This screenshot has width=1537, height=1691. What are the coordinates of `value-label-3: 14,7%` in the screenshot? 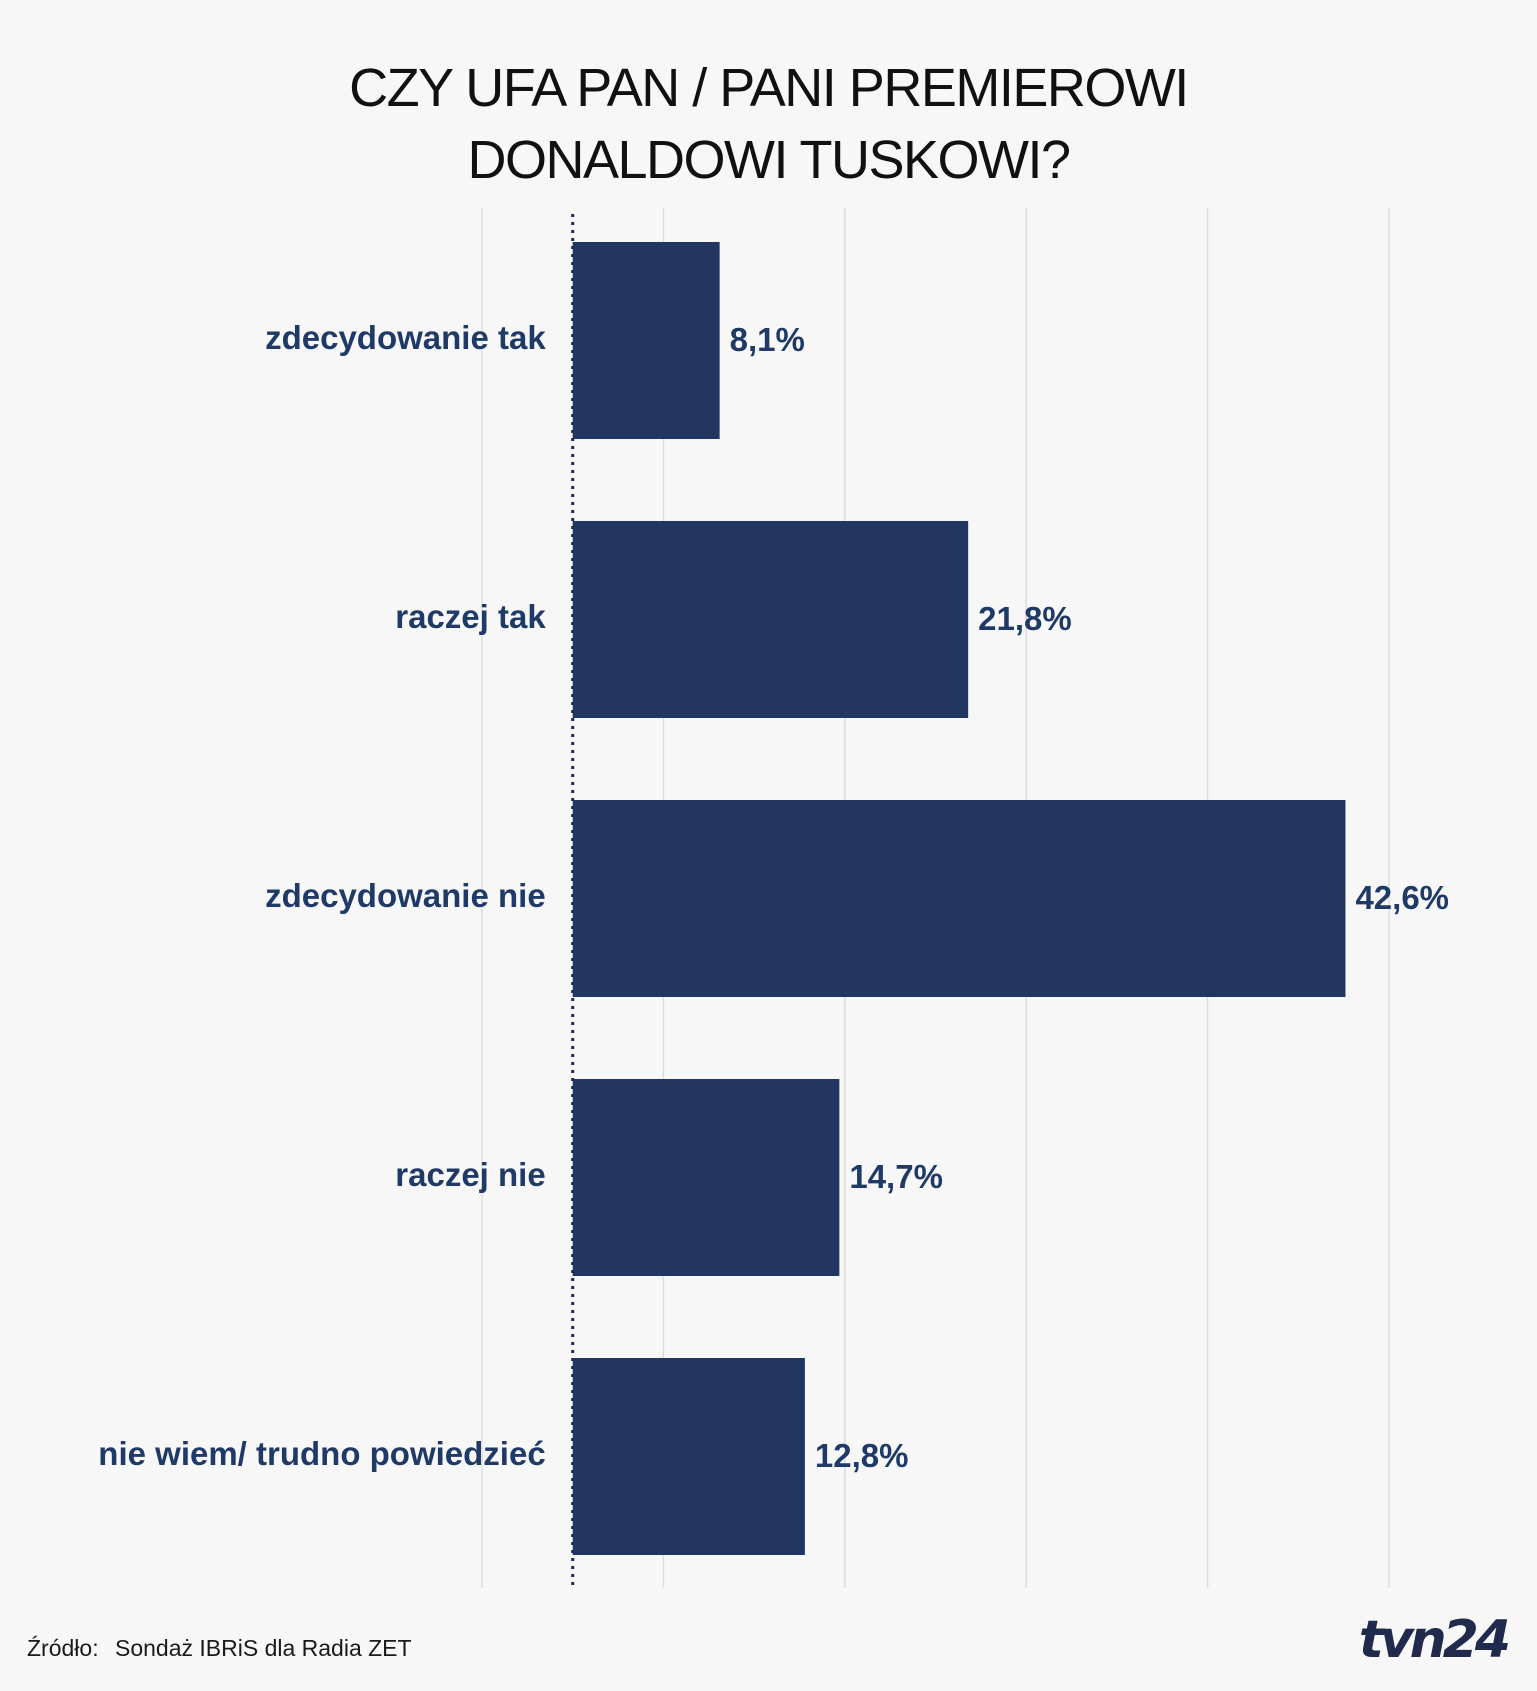 It's located at (896, 1176).